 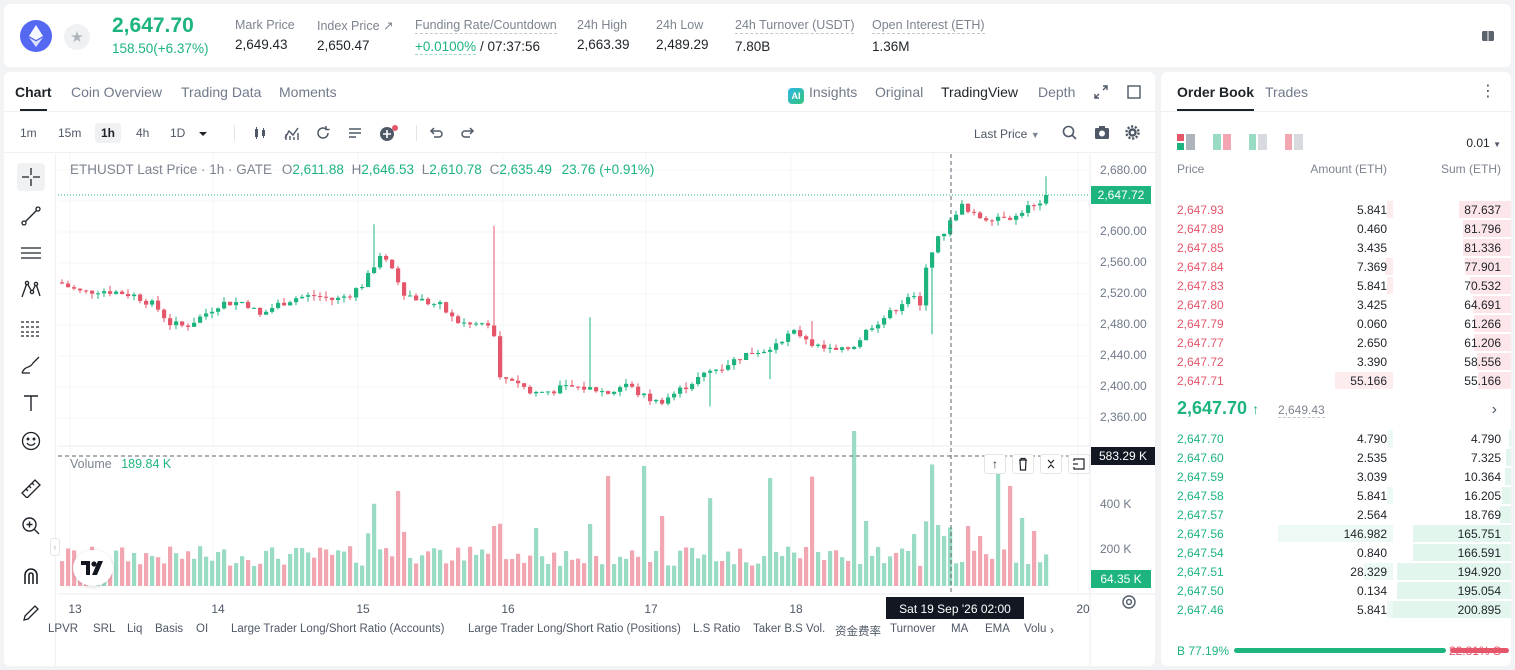 I want to click on bid-row: 2,647.57 2.564 18.769, so click(x=1336, y=514).